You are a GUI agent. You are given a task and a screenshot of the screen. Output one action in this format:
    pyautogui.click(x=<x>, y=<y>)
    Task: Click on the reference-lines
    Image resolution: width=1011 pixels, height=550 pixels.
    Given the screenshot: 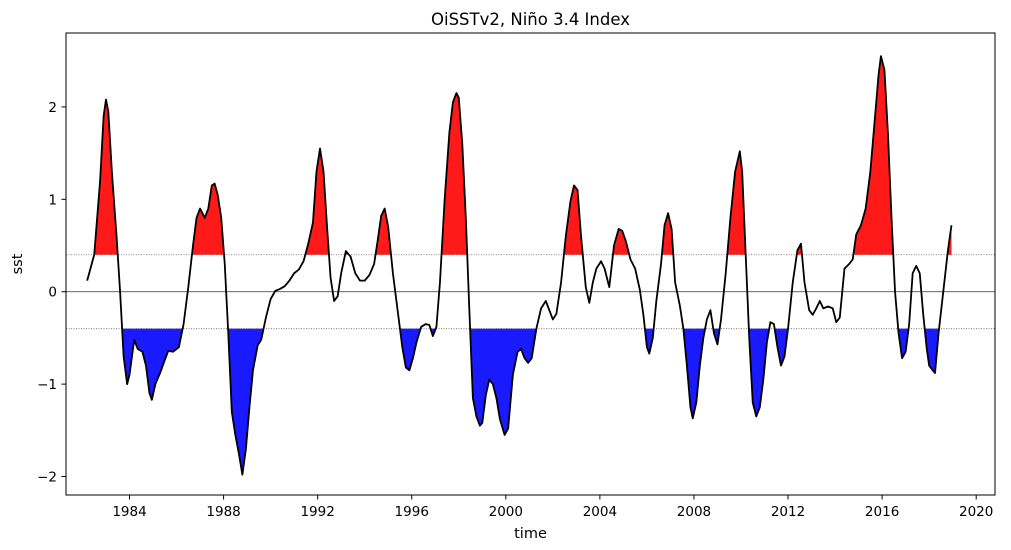 What is the action you would take?
    pyautogui.click(x=530, y=292)
    